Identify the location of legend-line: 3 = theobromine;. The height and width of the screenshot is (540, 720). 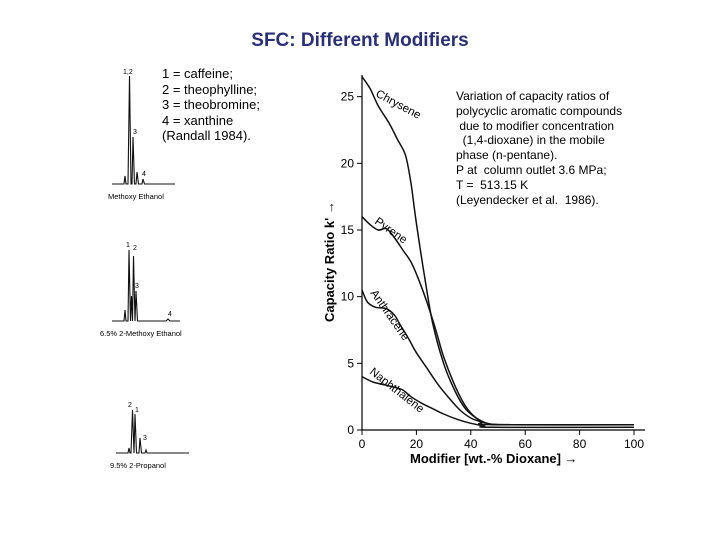
(211, 105).